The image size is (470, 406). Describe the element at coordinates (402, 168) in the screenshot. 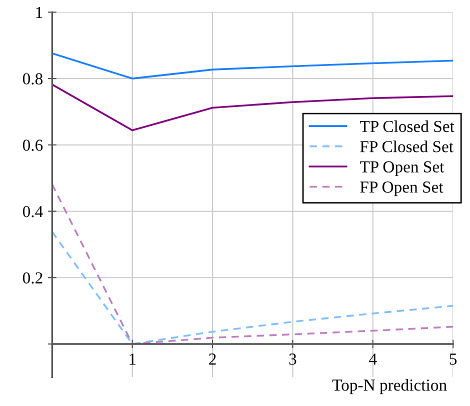

I see `legend-label: TP Open Set` at that location.